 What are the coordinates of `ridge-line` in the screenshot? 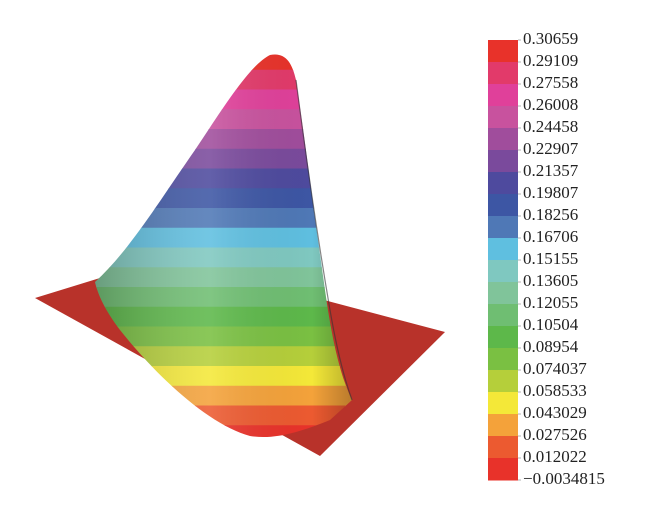 It's located at (324, 240).